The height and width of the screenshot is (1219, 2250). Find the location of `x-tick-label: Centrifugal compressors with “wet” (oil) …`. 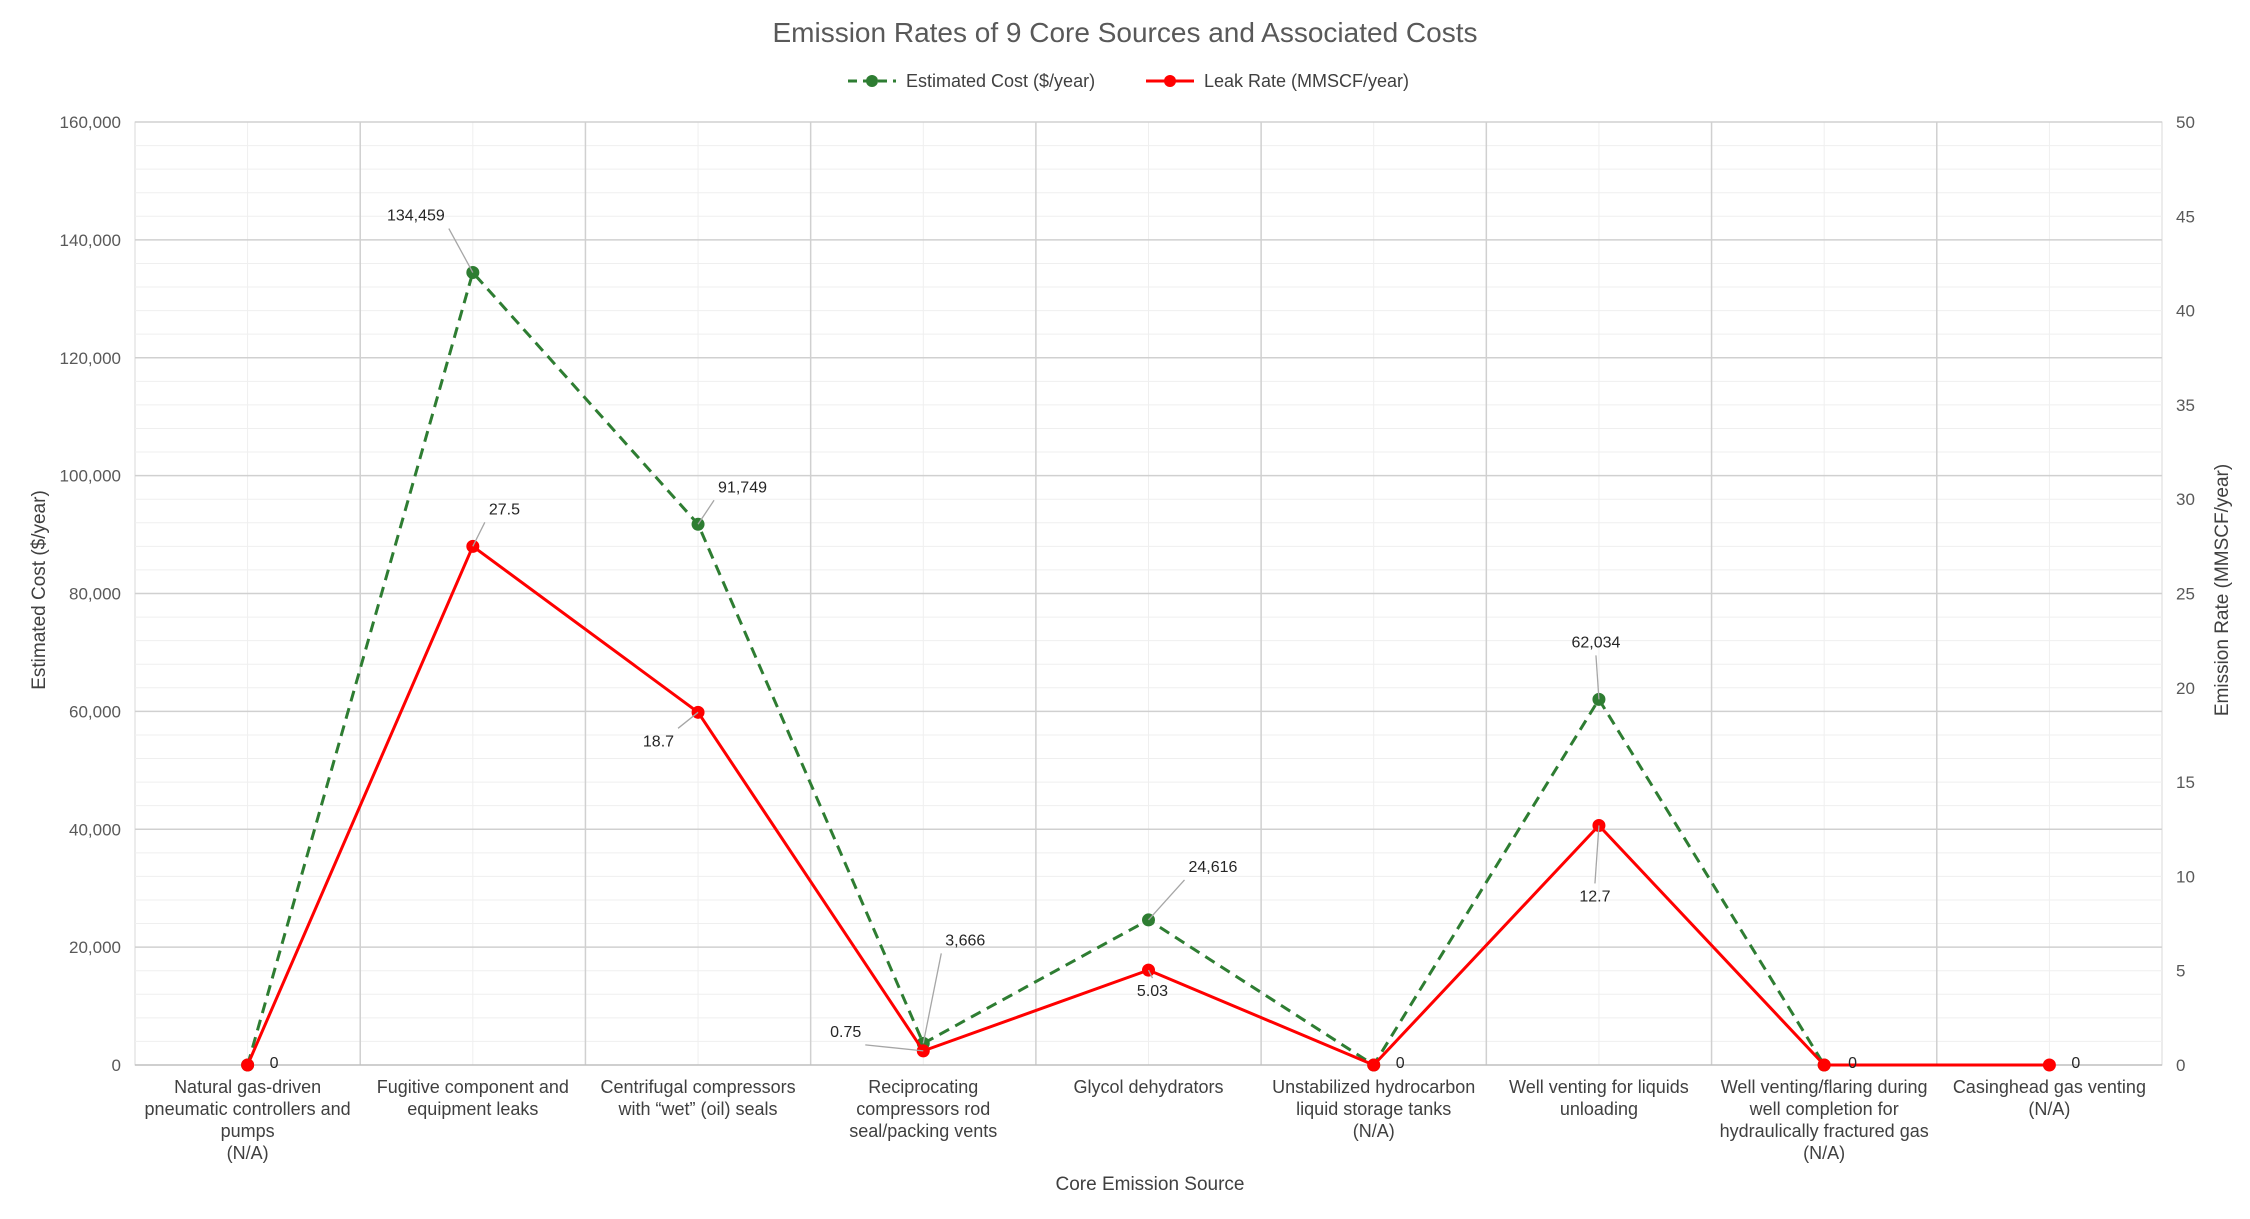

x-tick-label: Centrifugal compressors with “wet” (oil) … is located at coordinates (698, 1098).